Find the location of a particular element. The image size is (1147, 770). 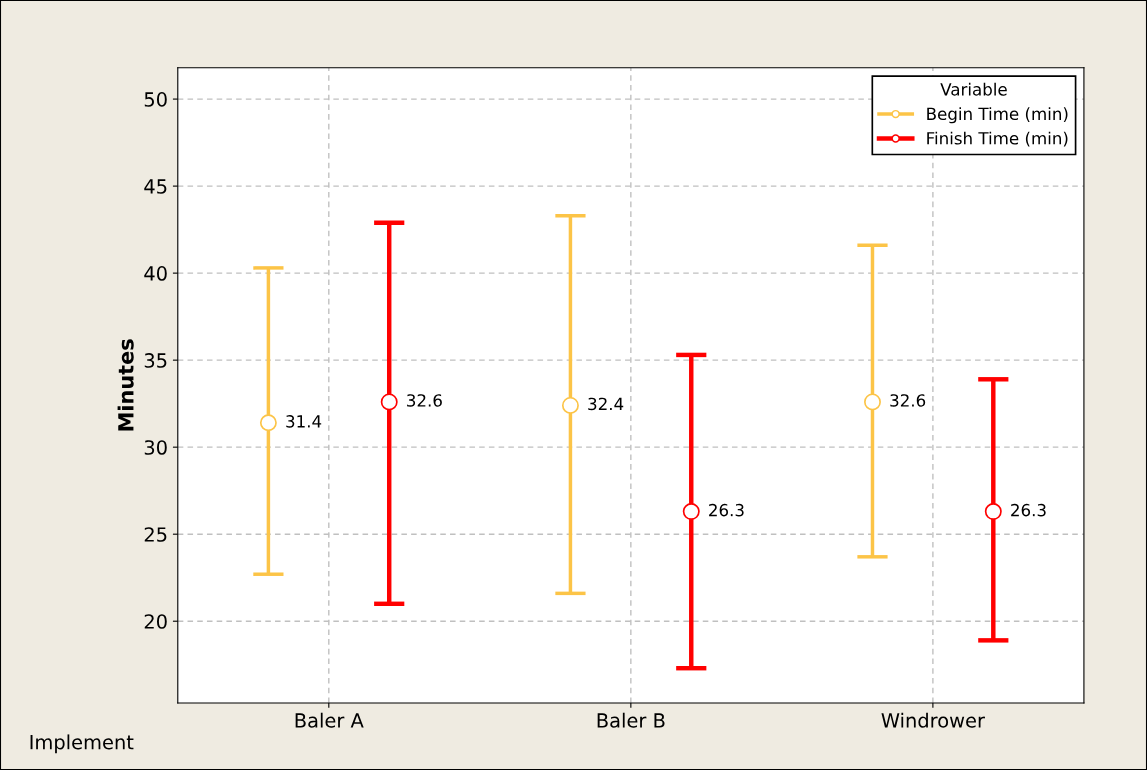

legend-label: Finish Time (min) is located at coordinates (997, 139).